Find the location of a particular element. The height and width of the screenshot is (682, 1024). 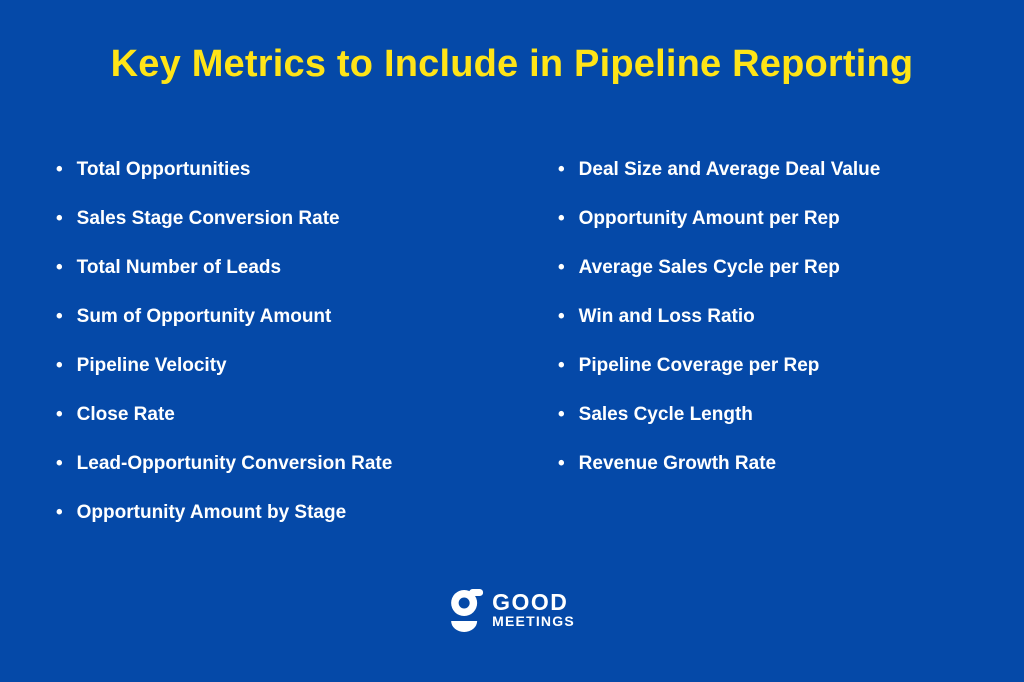

list-item: • Total Opportunities is located at coordinates (307, 182).